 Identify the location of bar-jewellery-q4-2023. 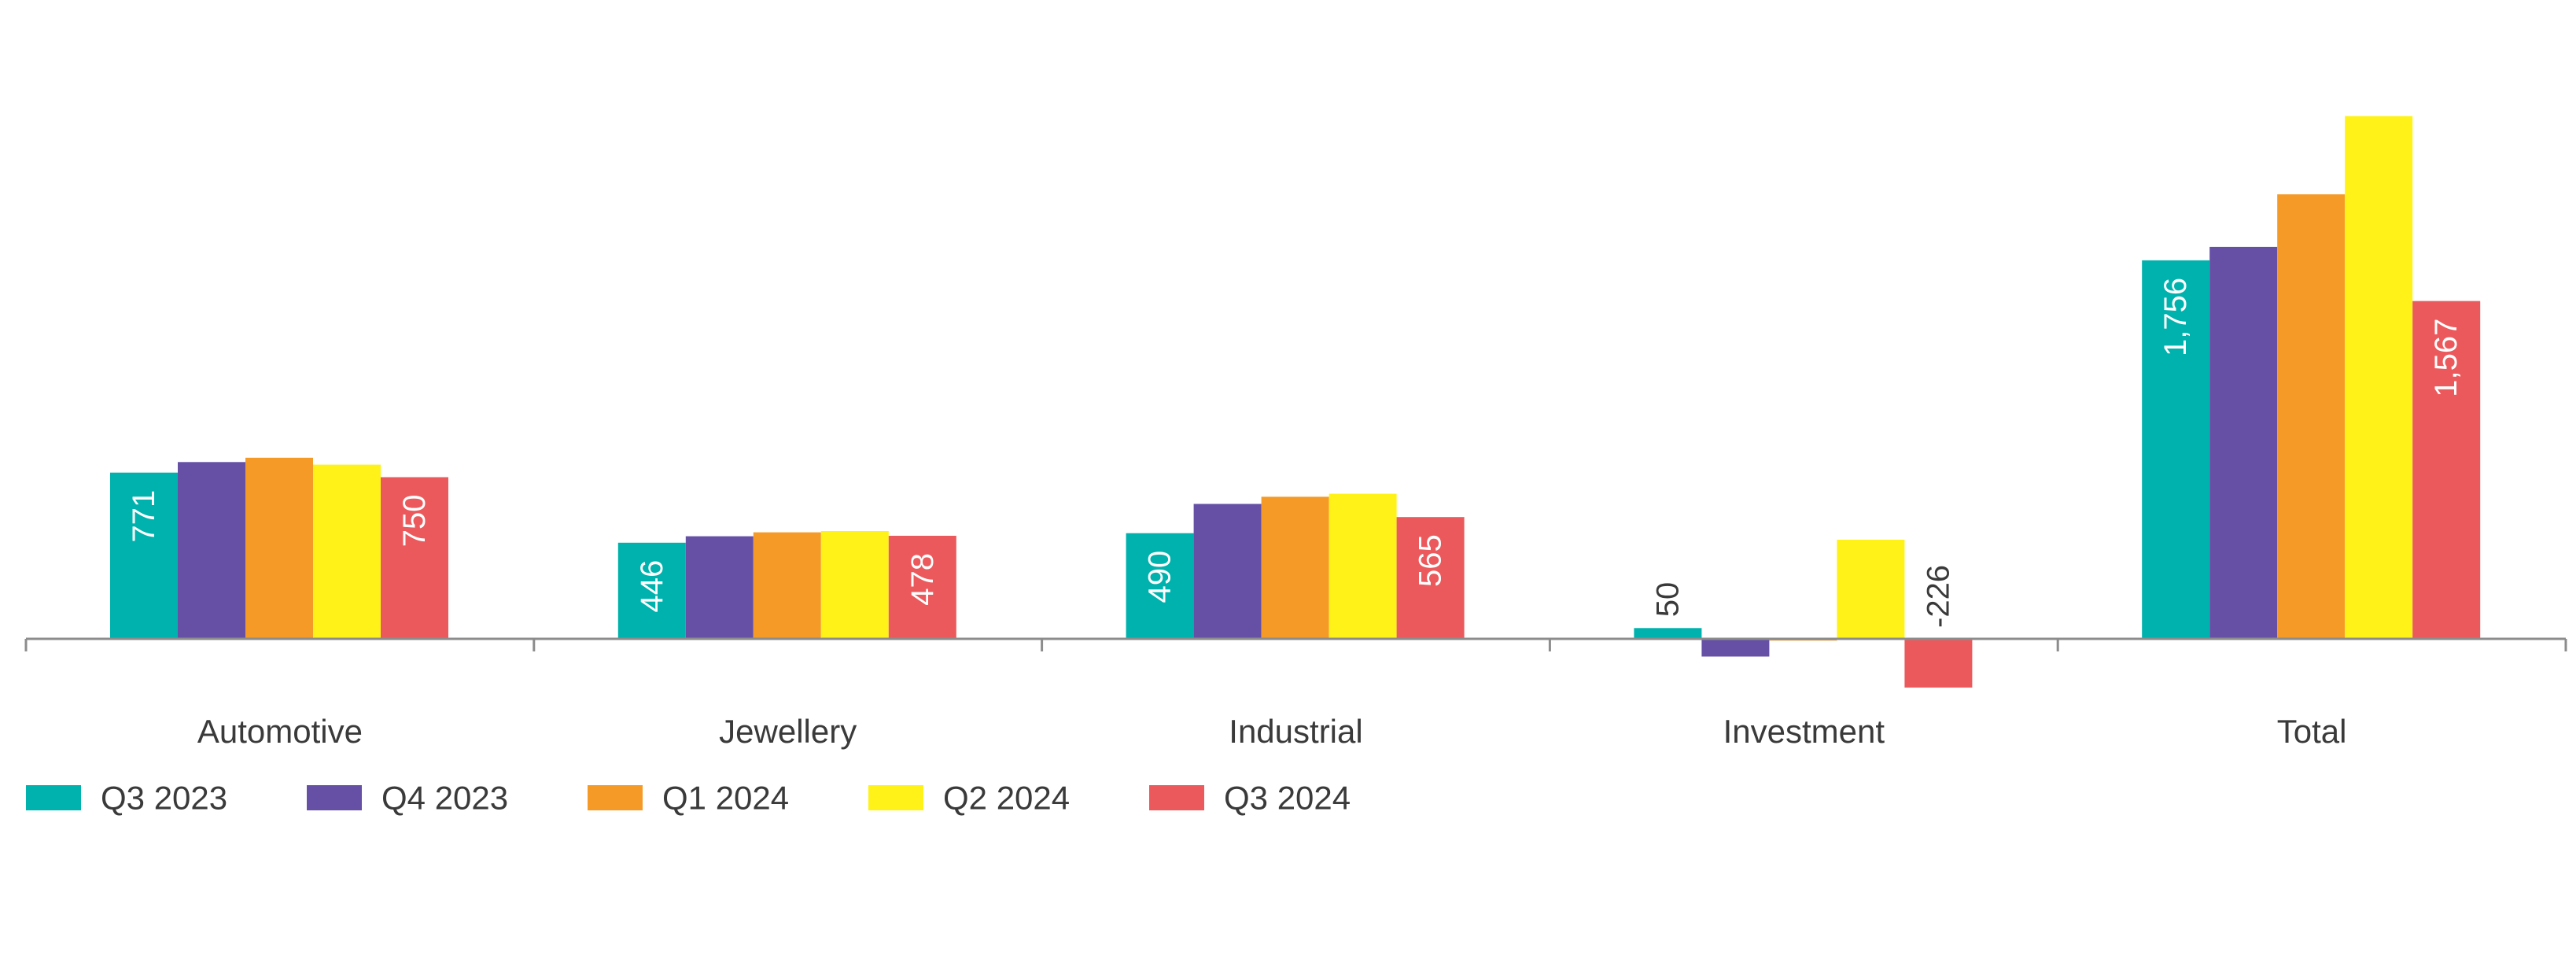
(719, 587).